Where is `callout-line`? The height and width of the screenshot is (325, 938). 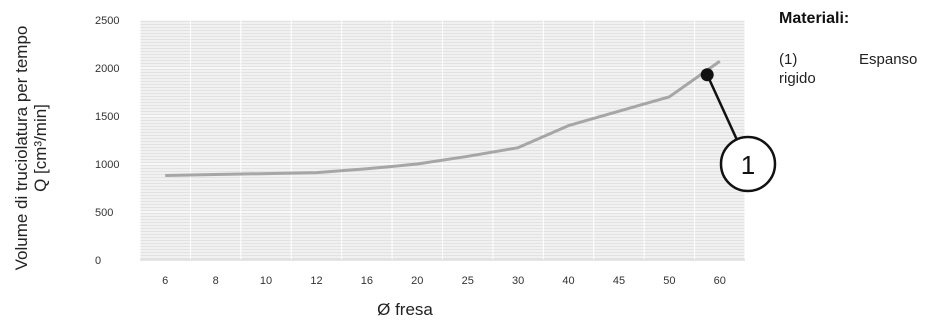
callout-line is located at coordinates (722, 107).